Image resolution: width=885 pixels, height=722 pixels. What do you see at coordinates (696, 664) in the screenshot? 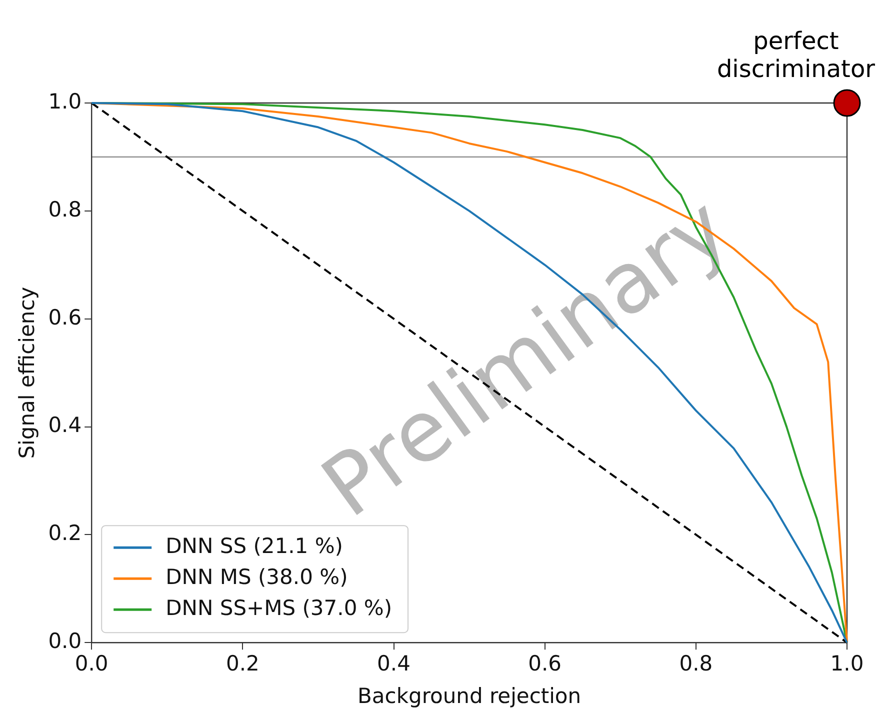
I see `x-tick-label: 0.8` at bounding box center [696, 664].